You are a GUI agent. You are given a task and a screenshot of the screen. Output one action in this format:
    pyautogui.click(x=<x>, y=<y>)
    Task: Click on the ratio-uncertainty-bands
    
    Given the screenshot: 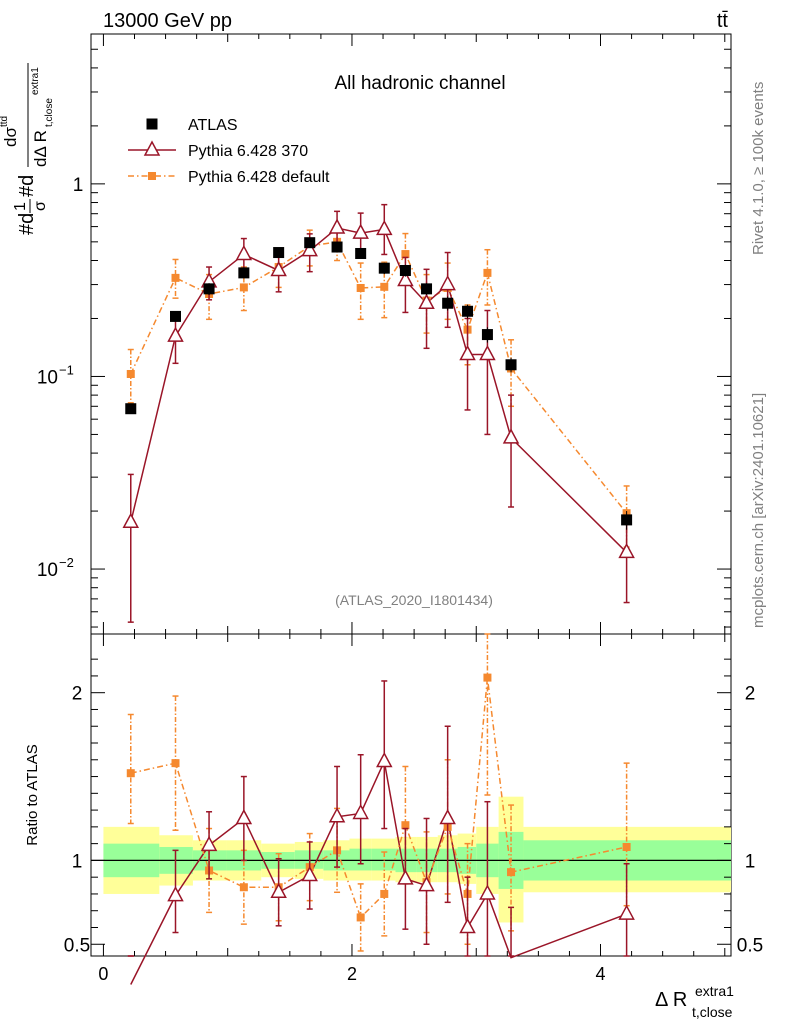 What is the action you would take?
    pyautogui.click(x=411, y=859)
    